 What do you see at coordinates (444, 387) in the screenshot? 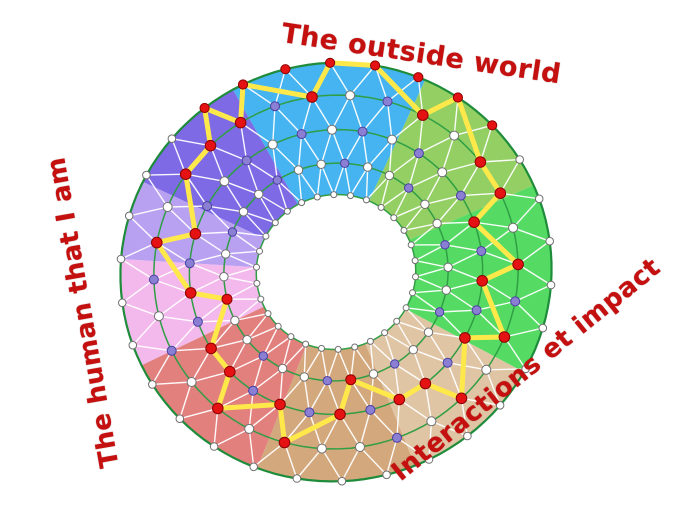
I see `sector-tan-light` at bounding box center [444, 387].